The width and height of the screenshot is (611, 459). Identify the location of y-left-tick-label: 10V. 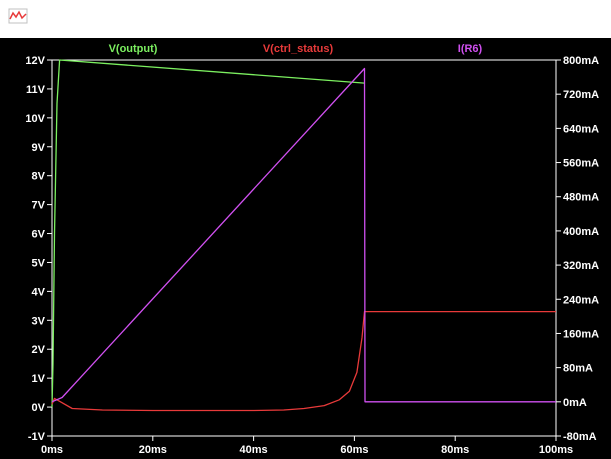
(35, 119).